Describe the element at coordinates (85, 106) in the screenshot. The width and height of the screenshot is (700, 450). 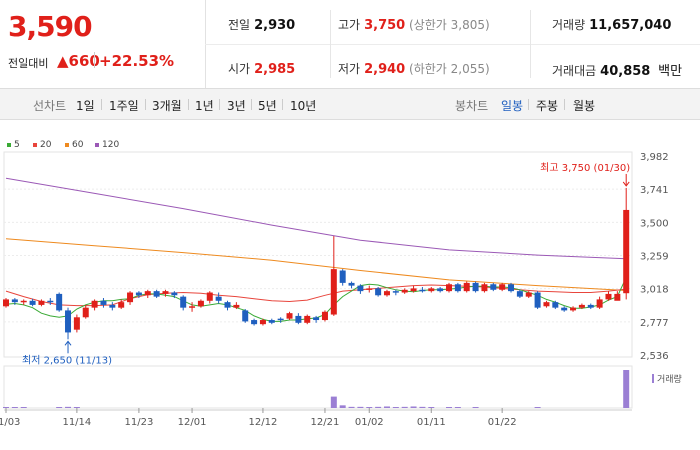
I see `tab-1day: 1일` at that location.